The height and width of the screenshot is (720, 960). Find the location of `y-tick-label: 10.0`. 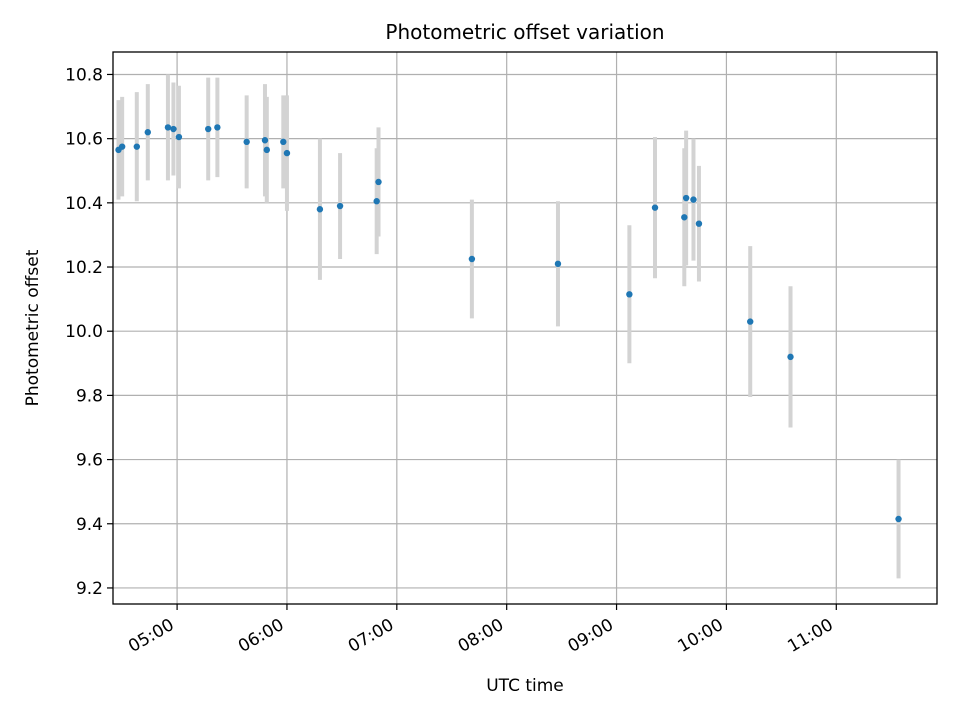

y-tick-label: 10.0 is located at coordinates (84, 332).